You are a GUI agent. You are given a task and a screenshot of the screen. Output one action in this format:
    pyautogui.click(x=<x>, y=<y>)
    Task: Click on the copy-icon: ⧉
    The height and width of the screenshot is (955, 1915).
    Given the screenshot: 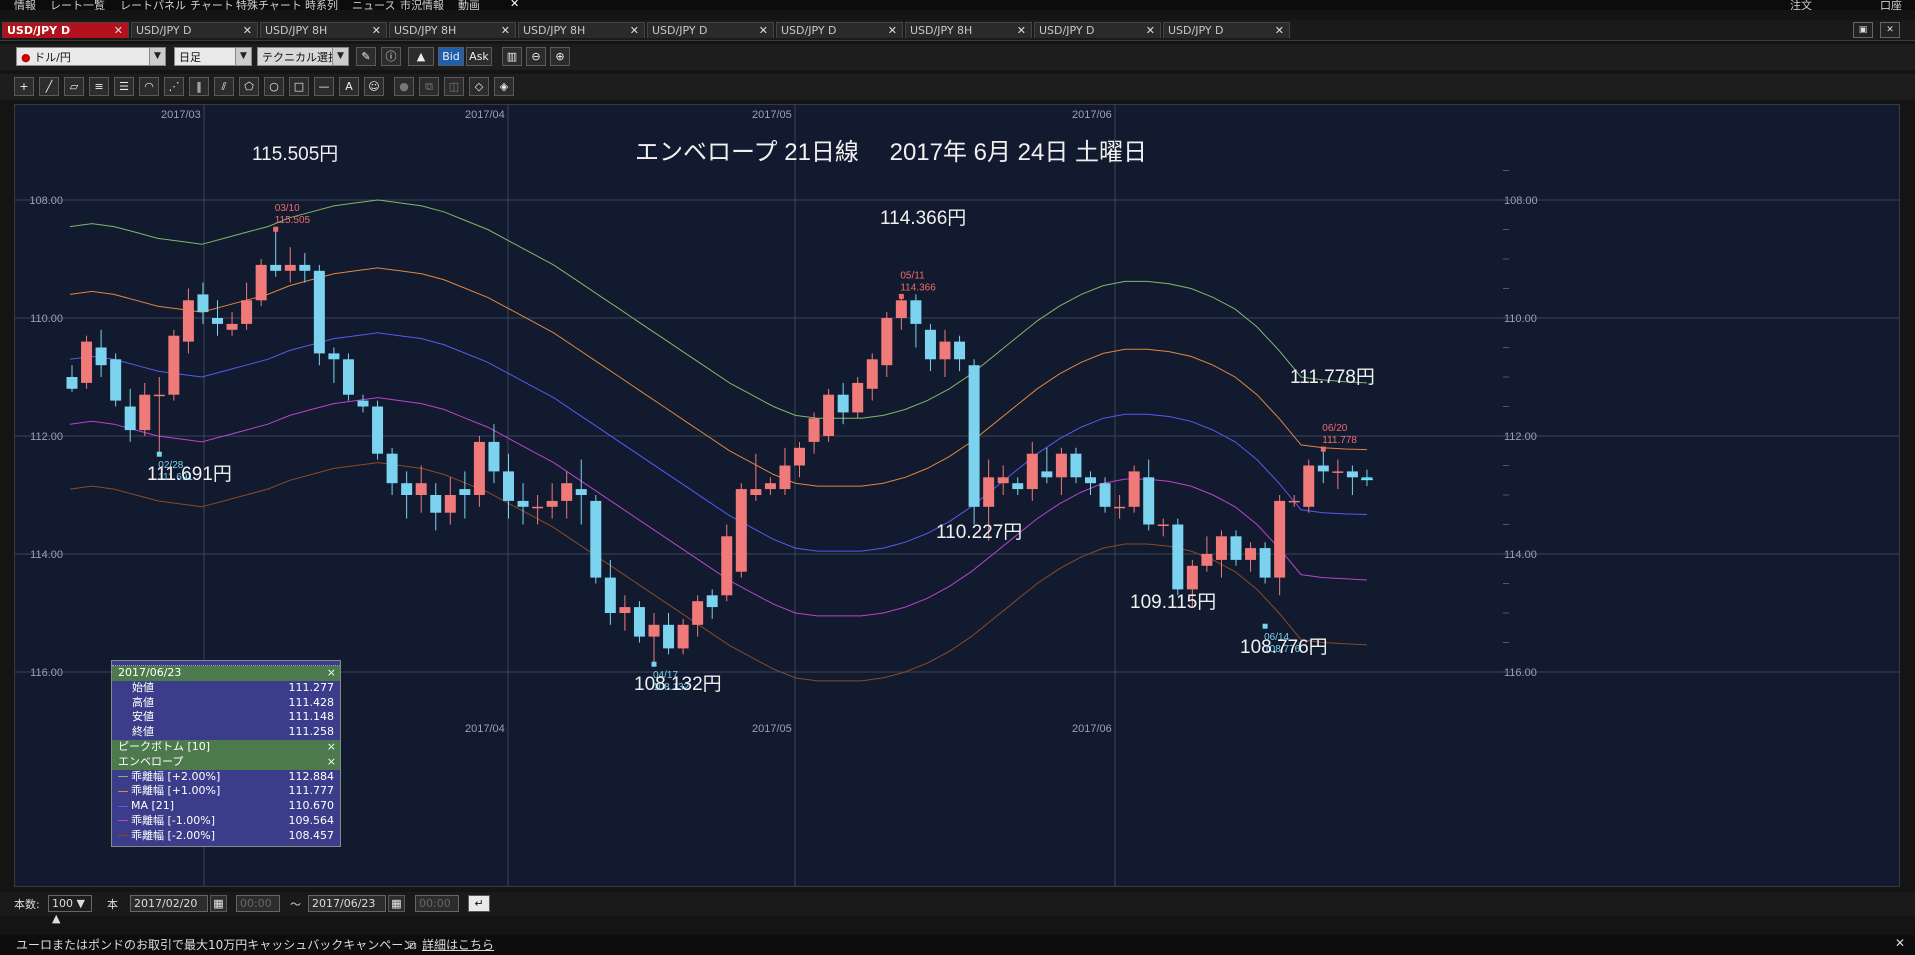 What is the action you would take?
    pyautogui.click(x=429, y=86)
    